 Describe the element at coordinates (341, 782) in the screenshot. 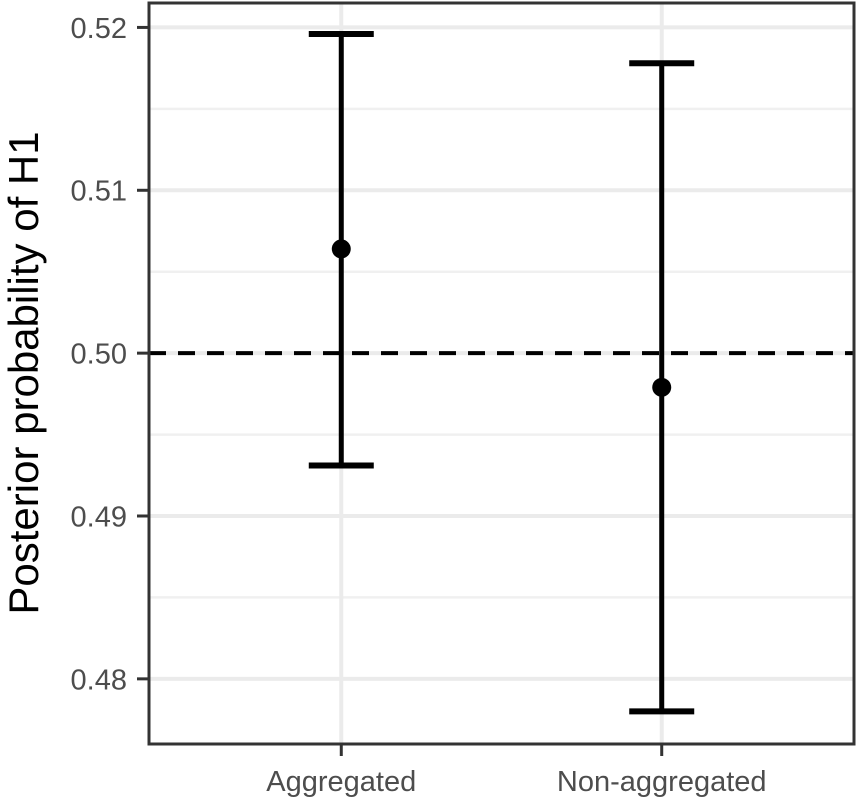

I see `x-category-label: Aggregated` at that location.